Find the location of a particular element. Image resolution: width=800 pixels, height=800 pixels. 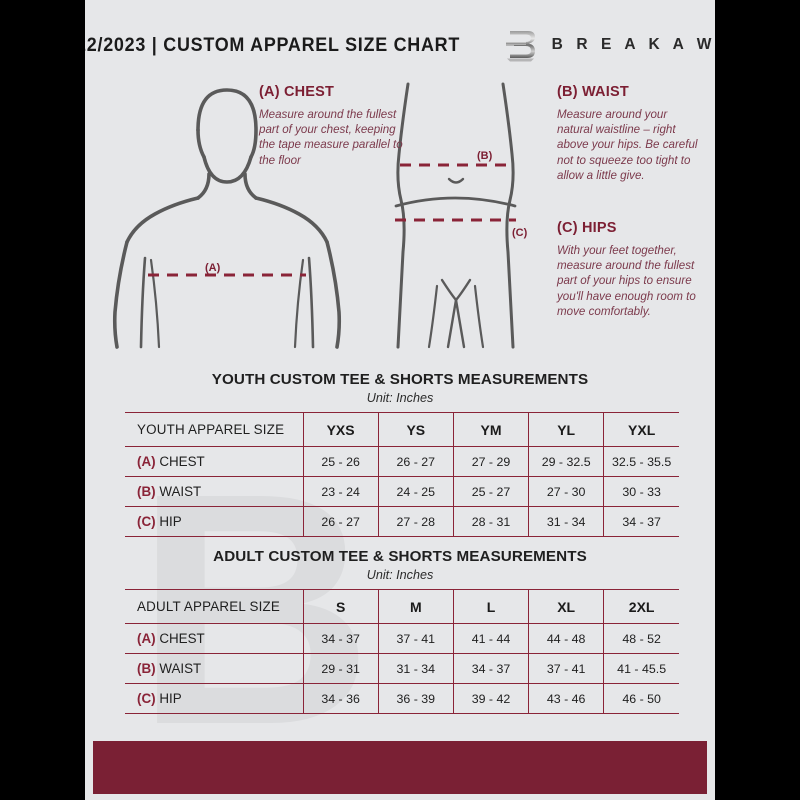

adult-cell-2-3: 43 - 46 is located at coordinates (566, 698).